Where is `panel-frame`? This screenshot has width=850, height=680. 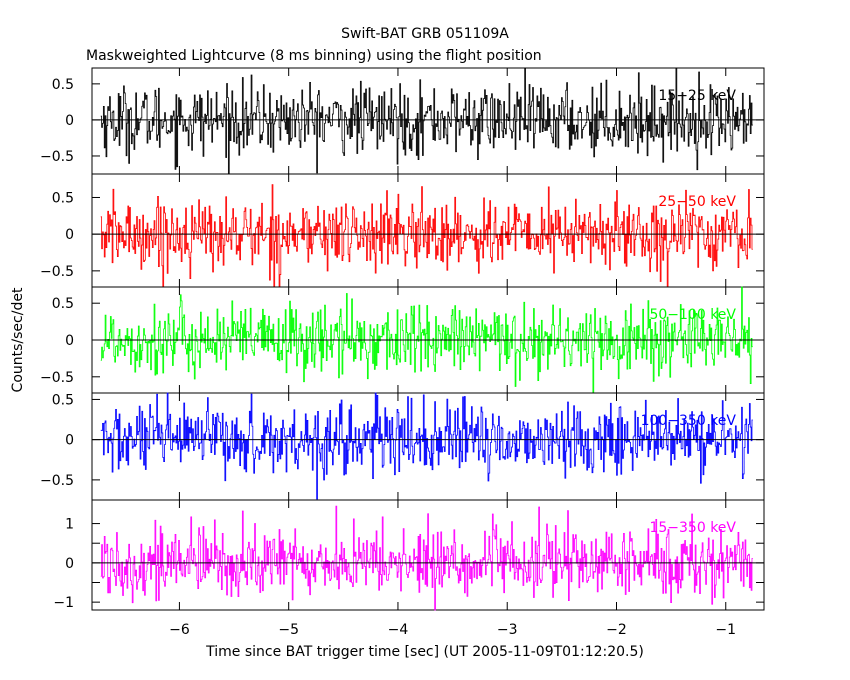 panel-frame is located at coordinates (428, 555).